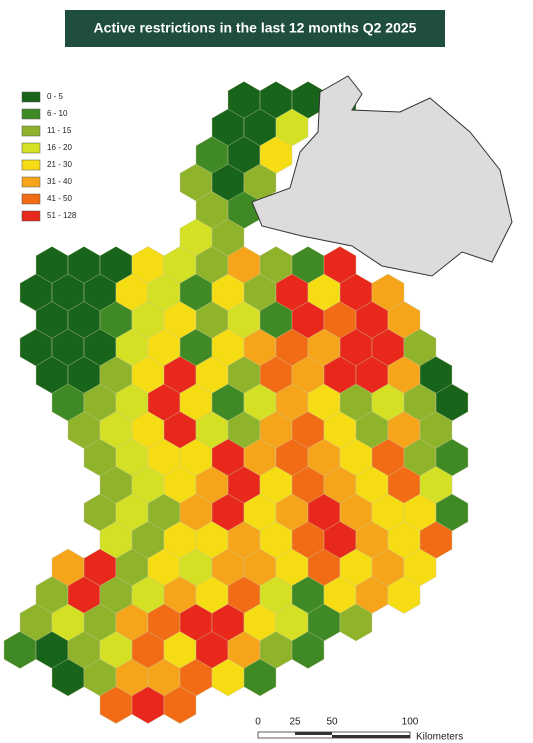 This screenshot has width=533, height=743. Describe the element at coordinates (382, 176) in the screenshot. I see `northern-ireland` at that location.